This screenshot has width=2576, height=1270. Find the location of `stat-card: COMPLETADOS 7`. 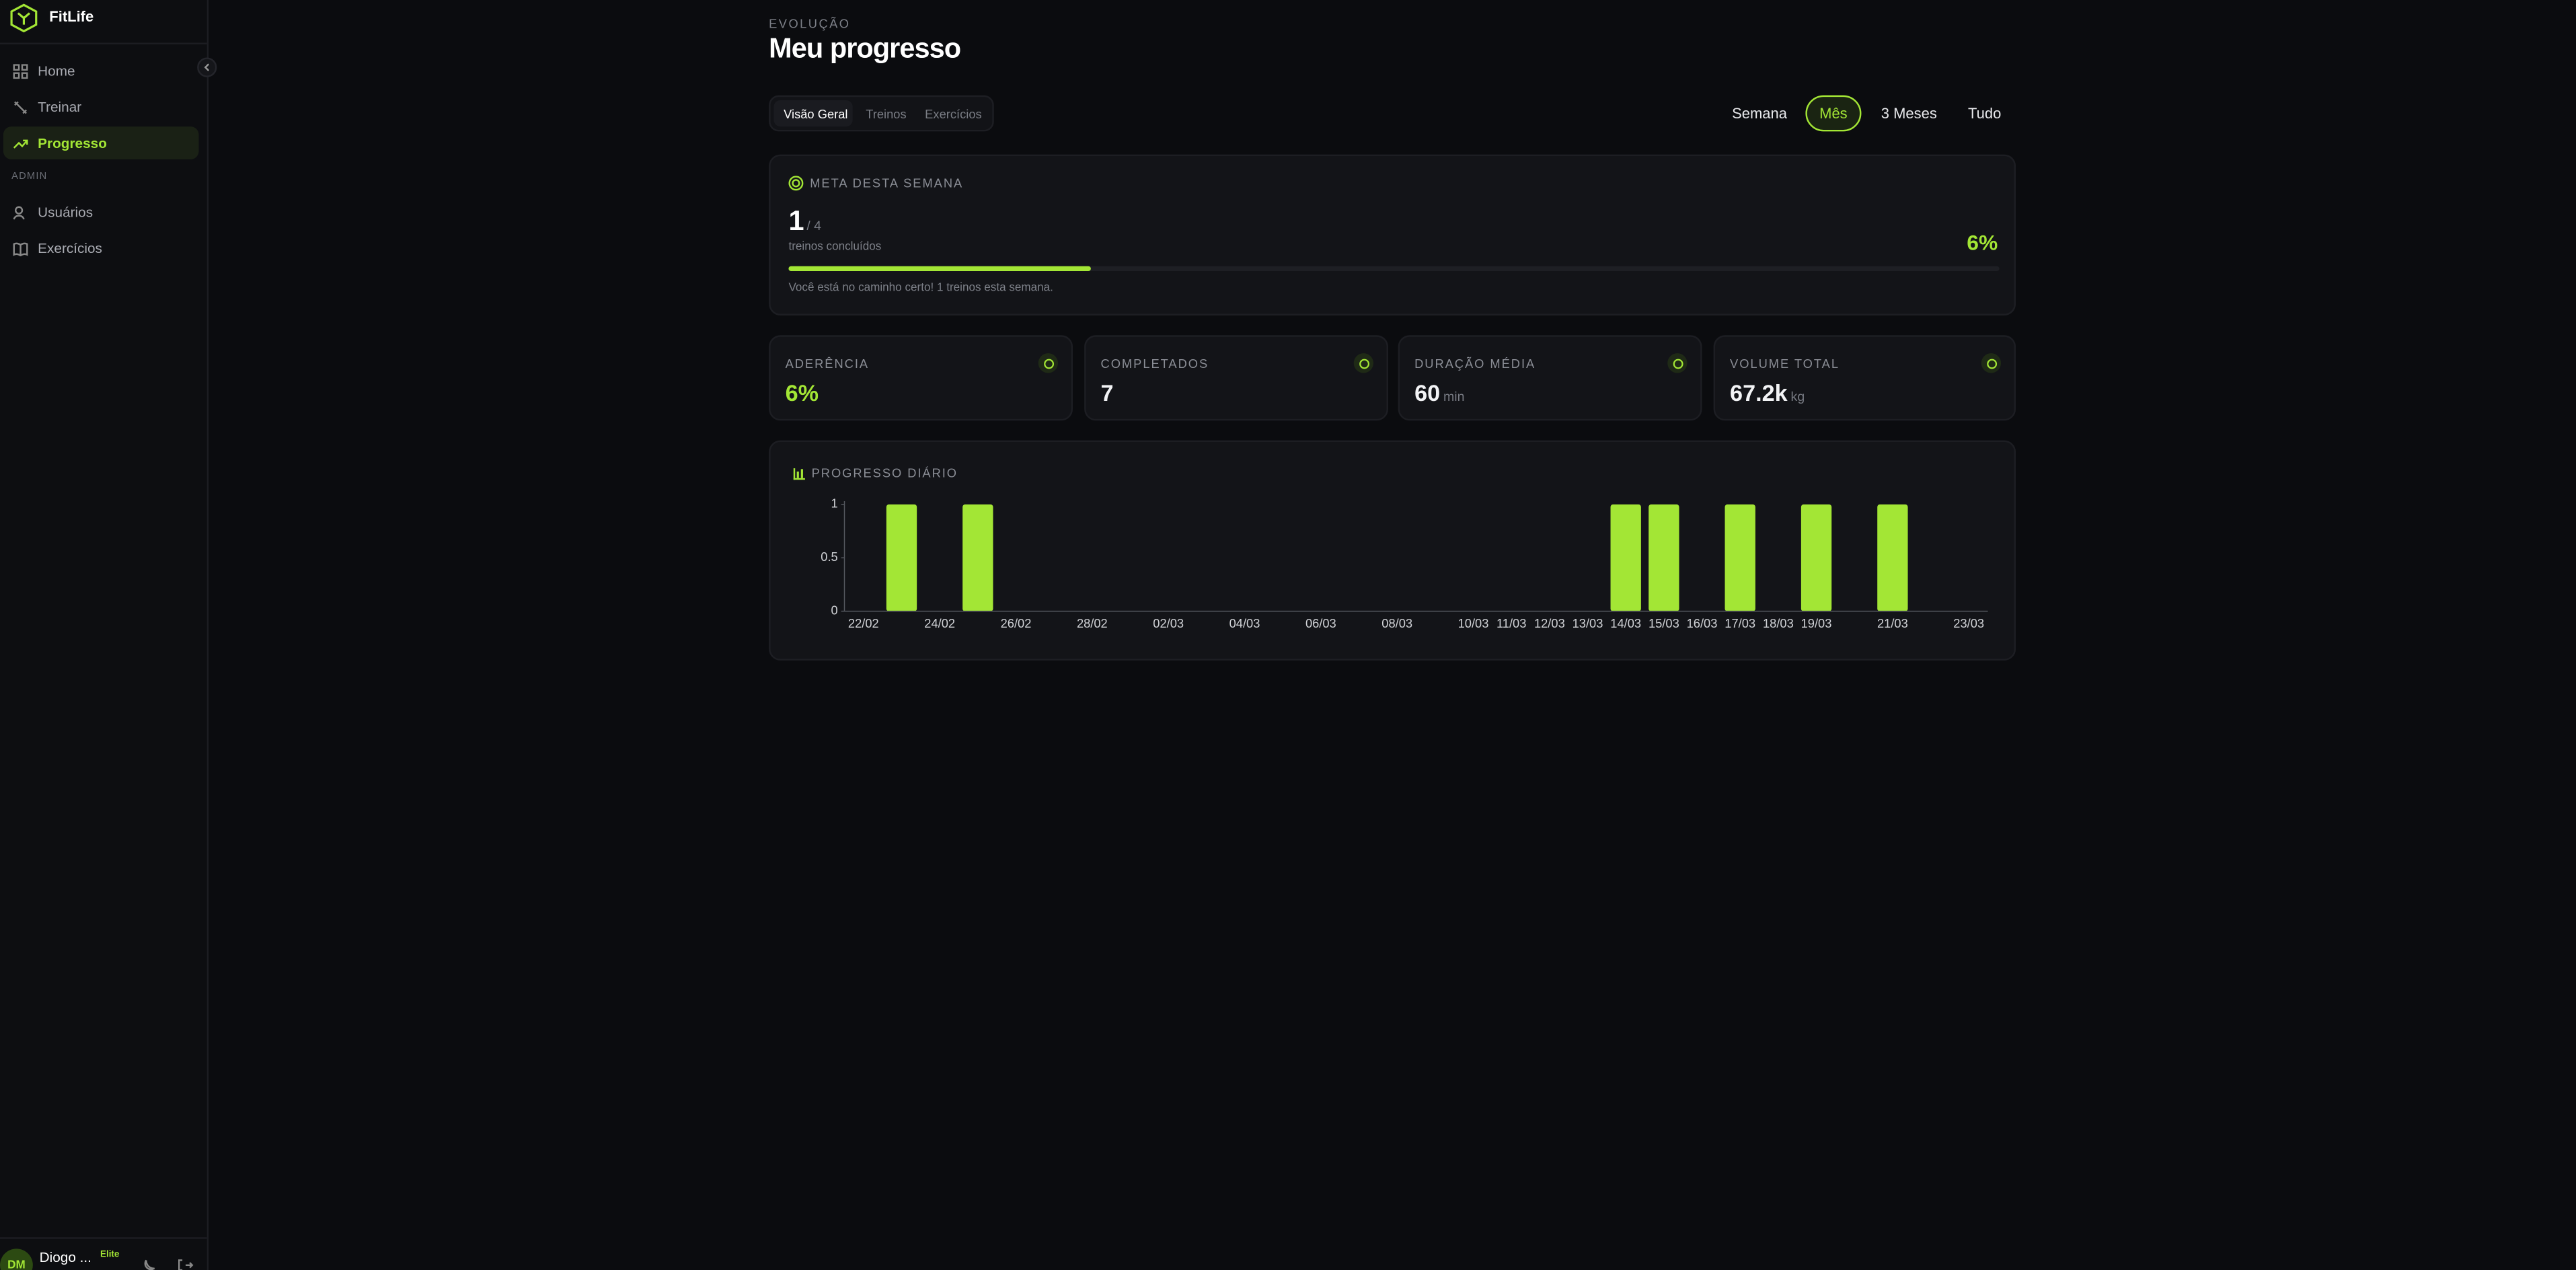

stat-card: COMPLETADOS 7 is located at coordinates (1236, 378).